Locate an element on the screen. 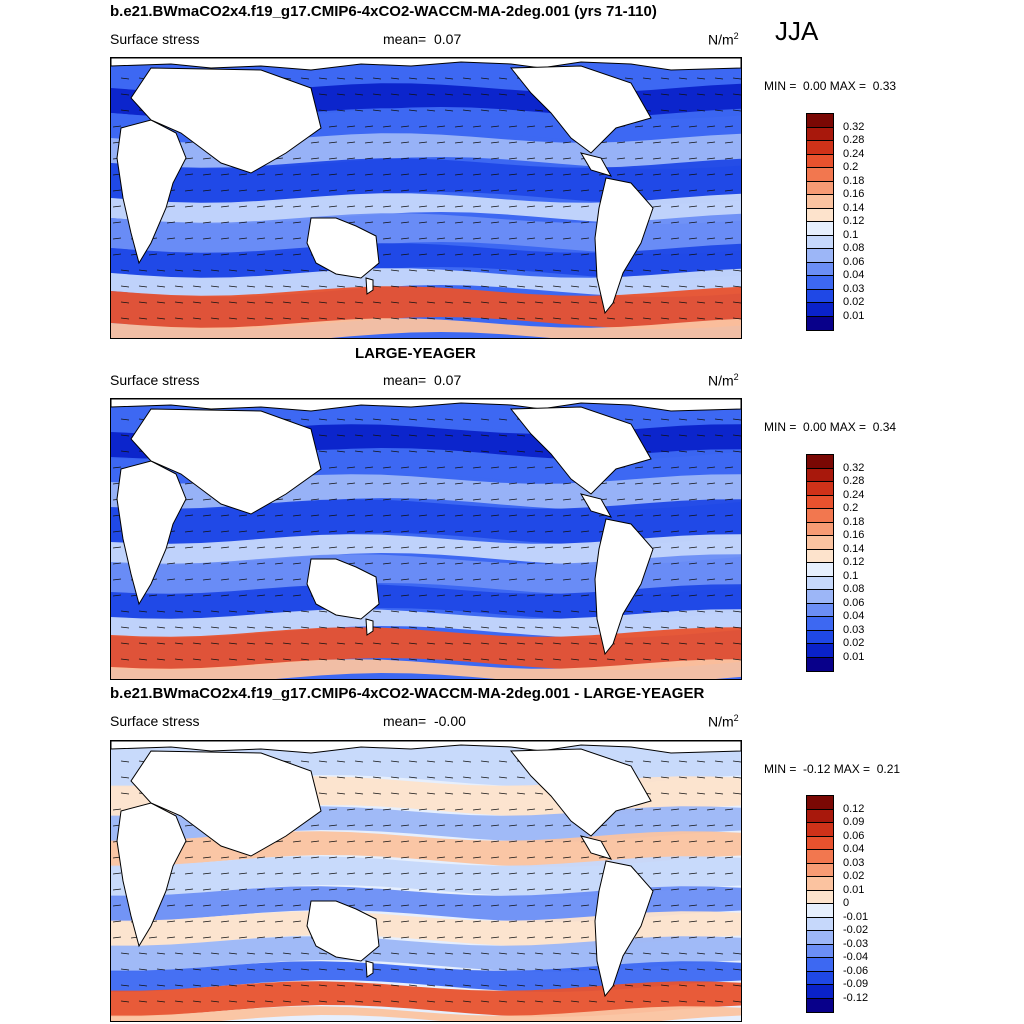 The width and height of the screenshot is (1024, 1024). panel3-units-sup: 2 is located at coordinates (736, 718).